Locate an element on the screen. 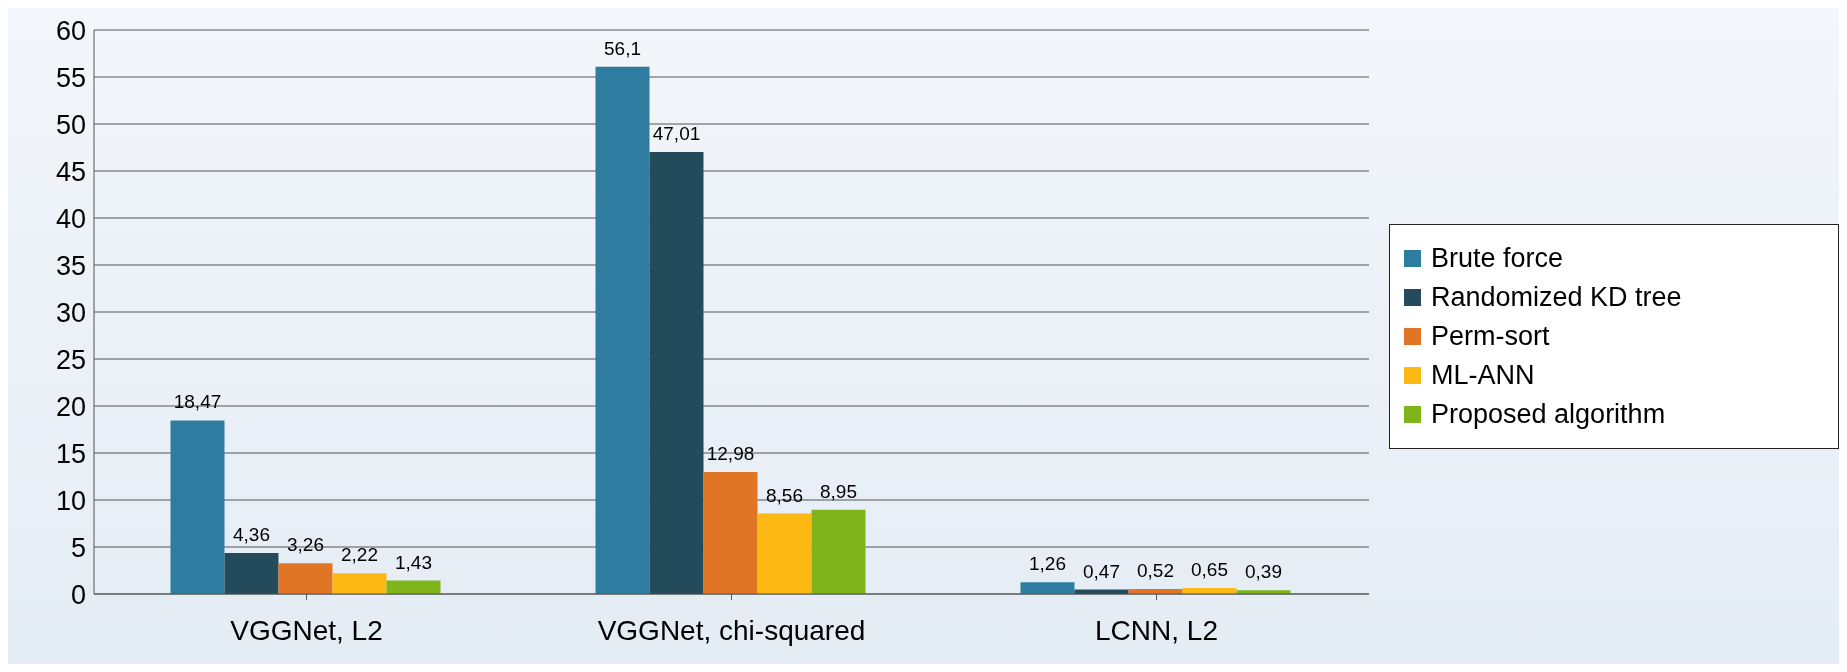 The image size is (1847, 672). data-label: 4,36 is located at coordinates (251, 535).